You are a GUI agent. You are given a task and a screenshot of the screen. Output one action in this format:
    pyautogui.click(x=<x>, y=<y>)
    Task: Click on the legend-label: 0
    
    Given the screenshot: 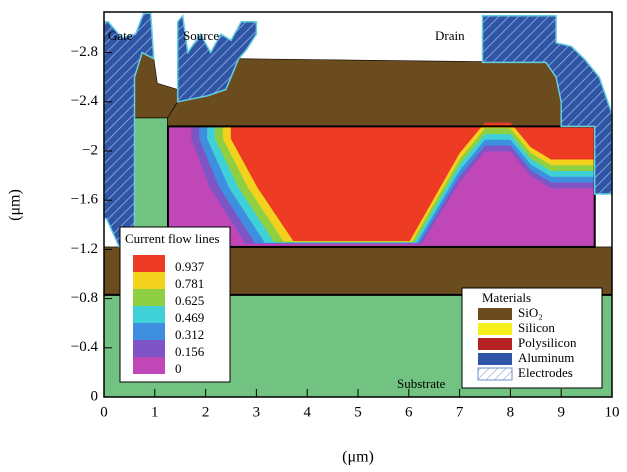 What is the action you would take?
    pyautogui.click(x=178, y=368)
    